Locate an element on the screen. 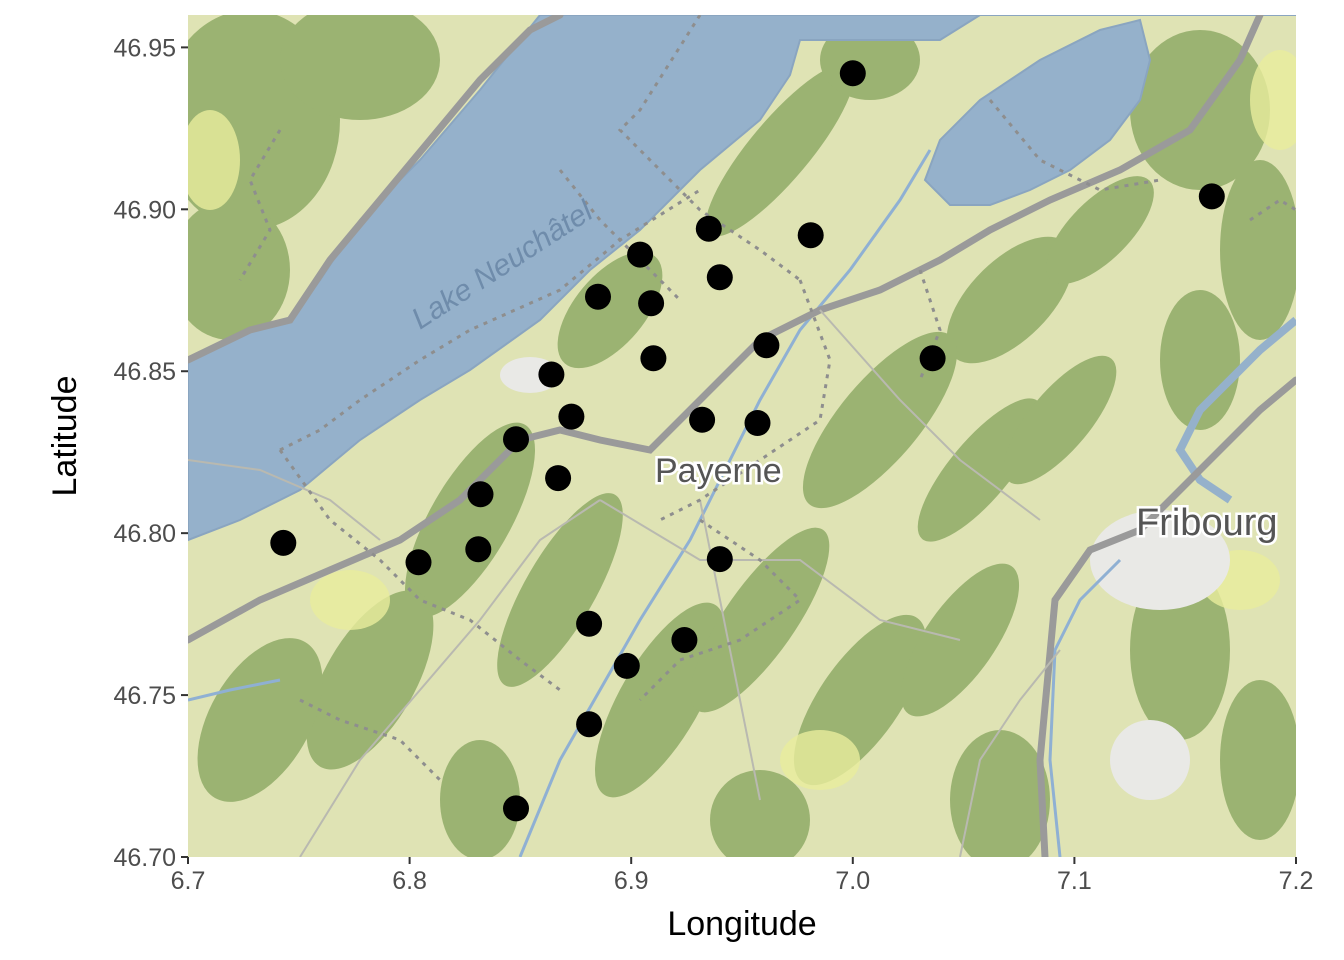  x-tick-label: 7.0 is located at coordinates (852, 881).